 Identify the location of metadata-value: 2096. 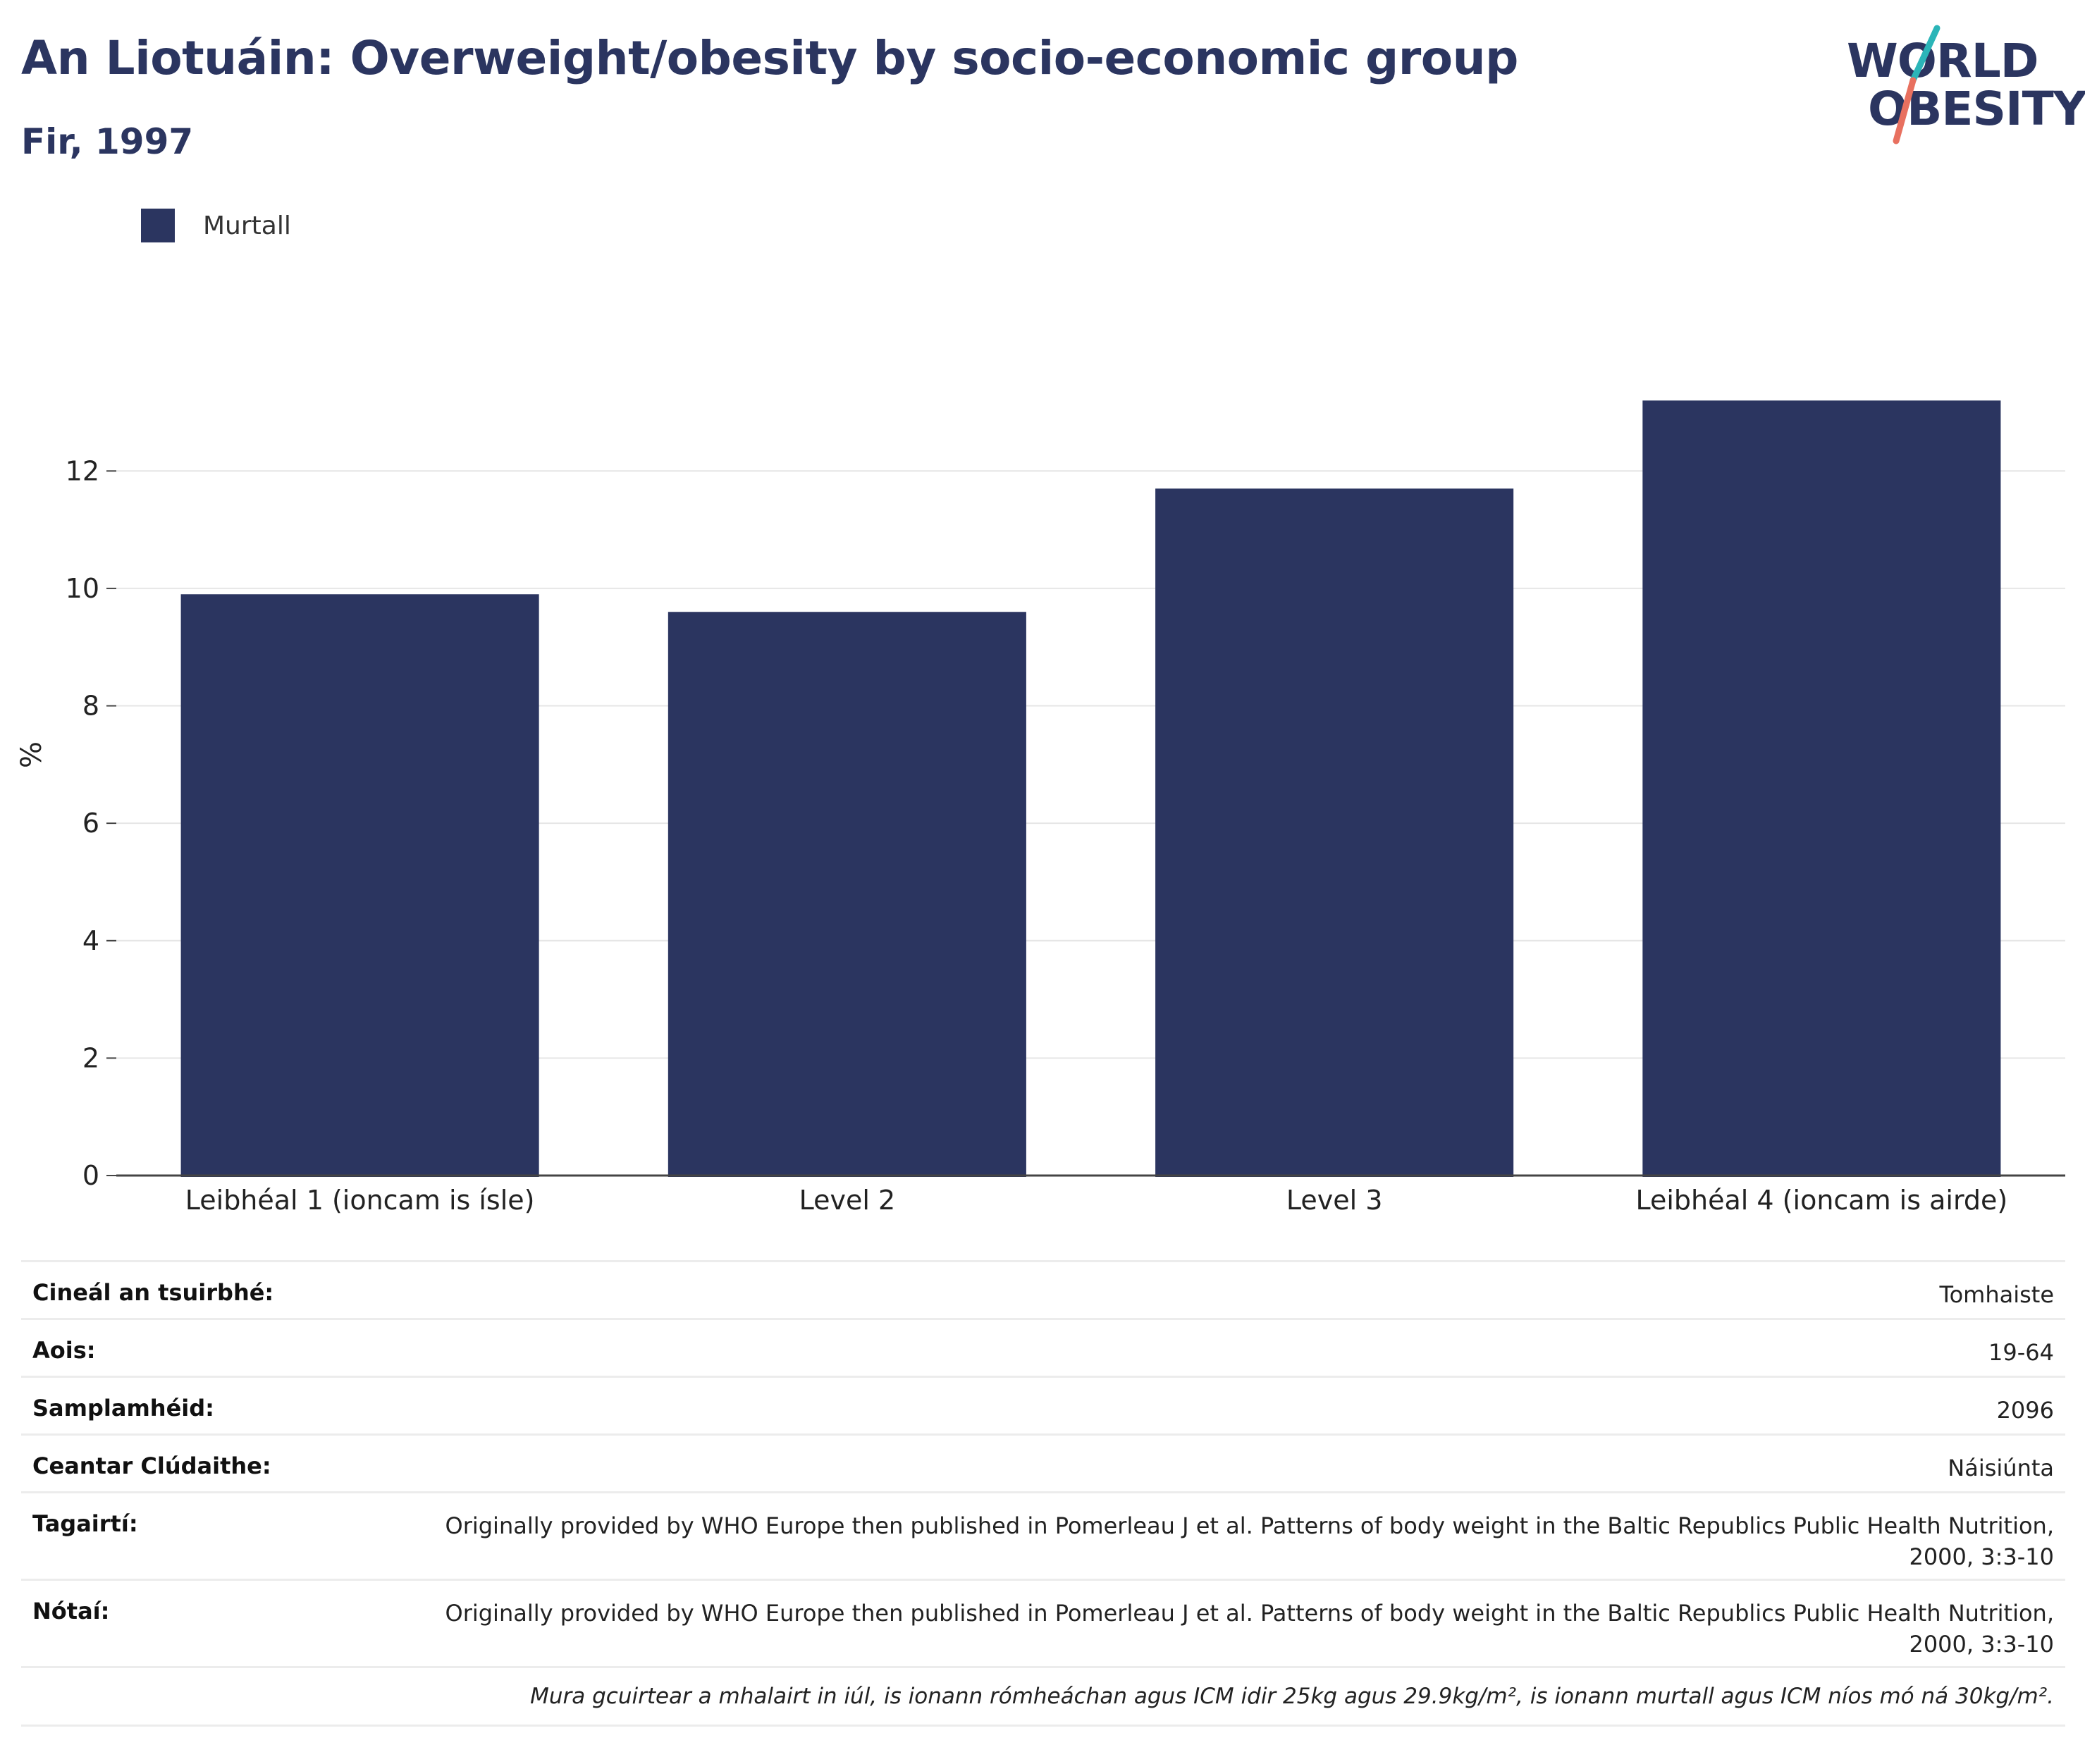
(2025, 1410).